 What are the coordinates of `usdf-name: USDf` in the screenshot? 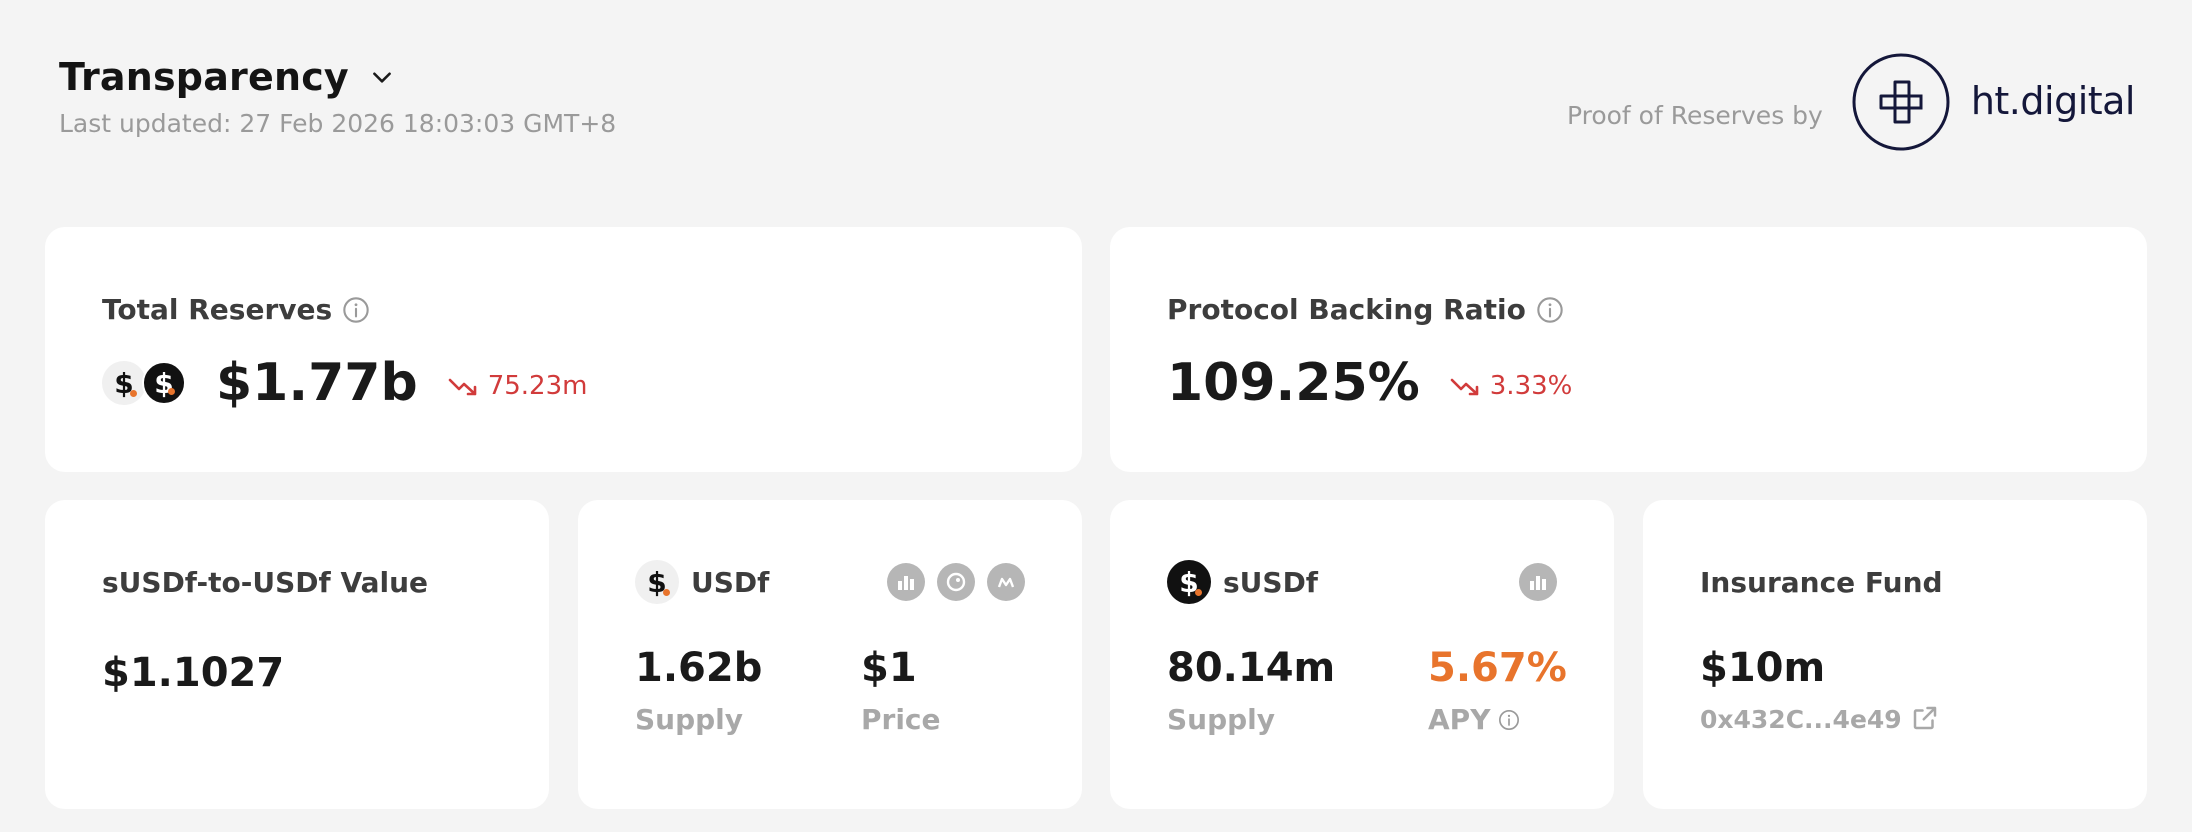 It's located at (730, 582).